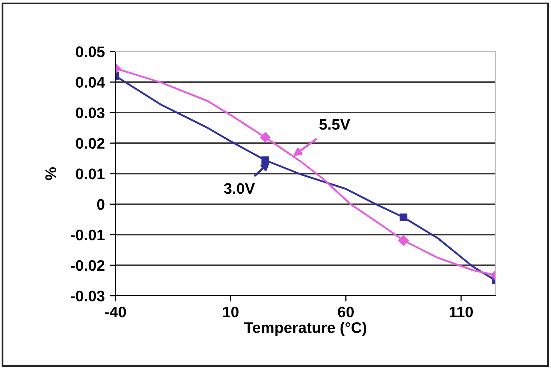 The height and width of the screenshot is (370, 551). Describe the element at coordinates (88, 235) in the screenshot. I see `y-tick-label: -0.01` at that location.